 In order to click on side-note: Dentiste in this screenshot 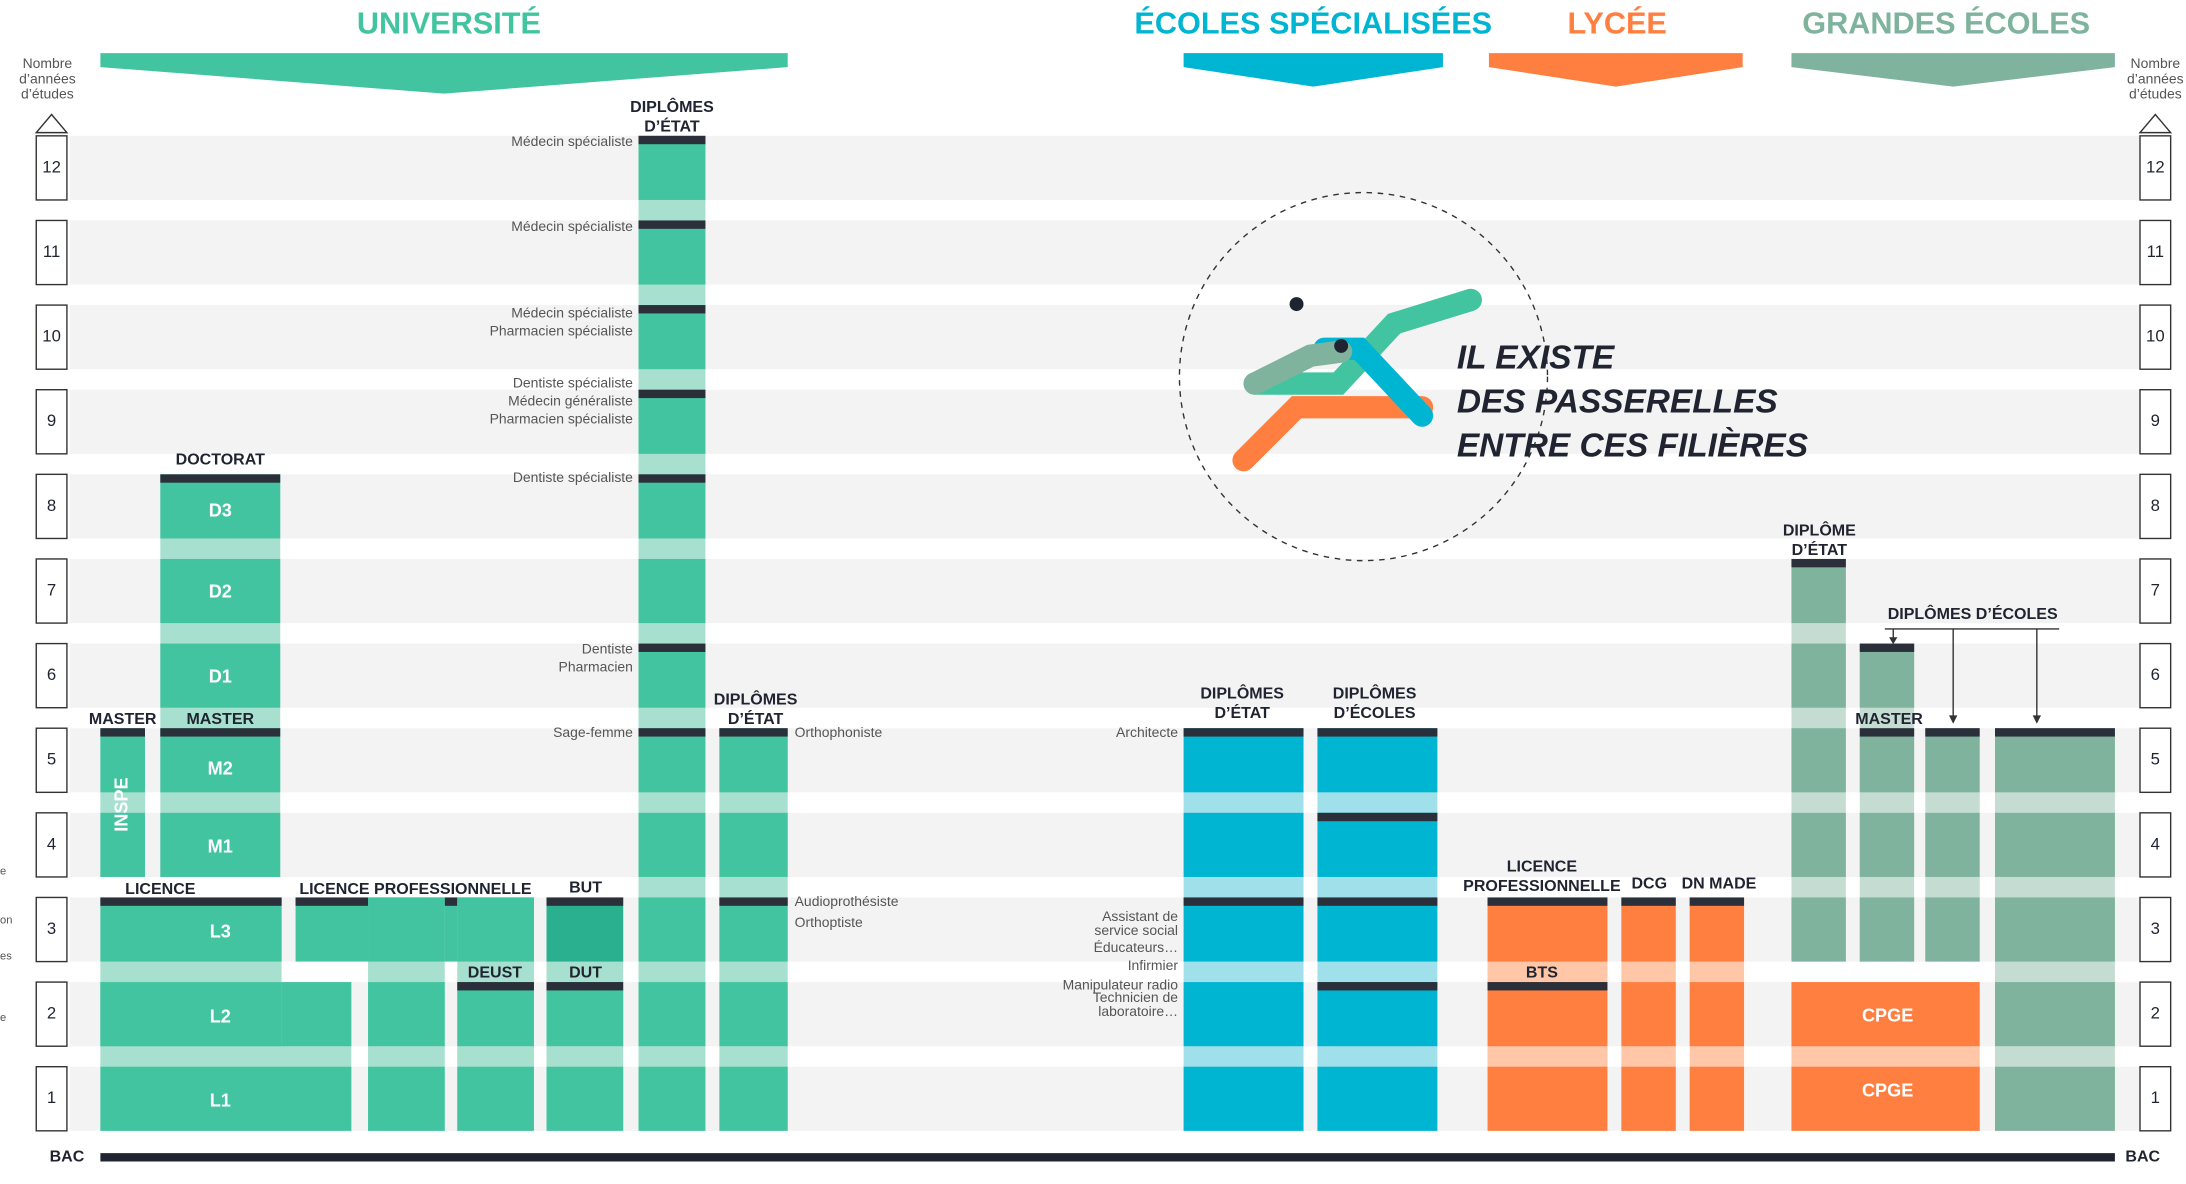, I will do `click(607, 649)`.